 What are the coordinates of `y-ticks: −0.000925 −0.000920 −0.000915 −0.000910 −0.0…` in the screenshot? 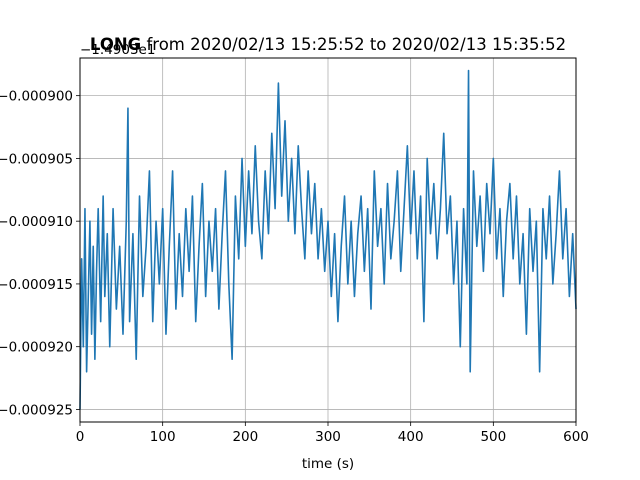 It's located at (40, 253).